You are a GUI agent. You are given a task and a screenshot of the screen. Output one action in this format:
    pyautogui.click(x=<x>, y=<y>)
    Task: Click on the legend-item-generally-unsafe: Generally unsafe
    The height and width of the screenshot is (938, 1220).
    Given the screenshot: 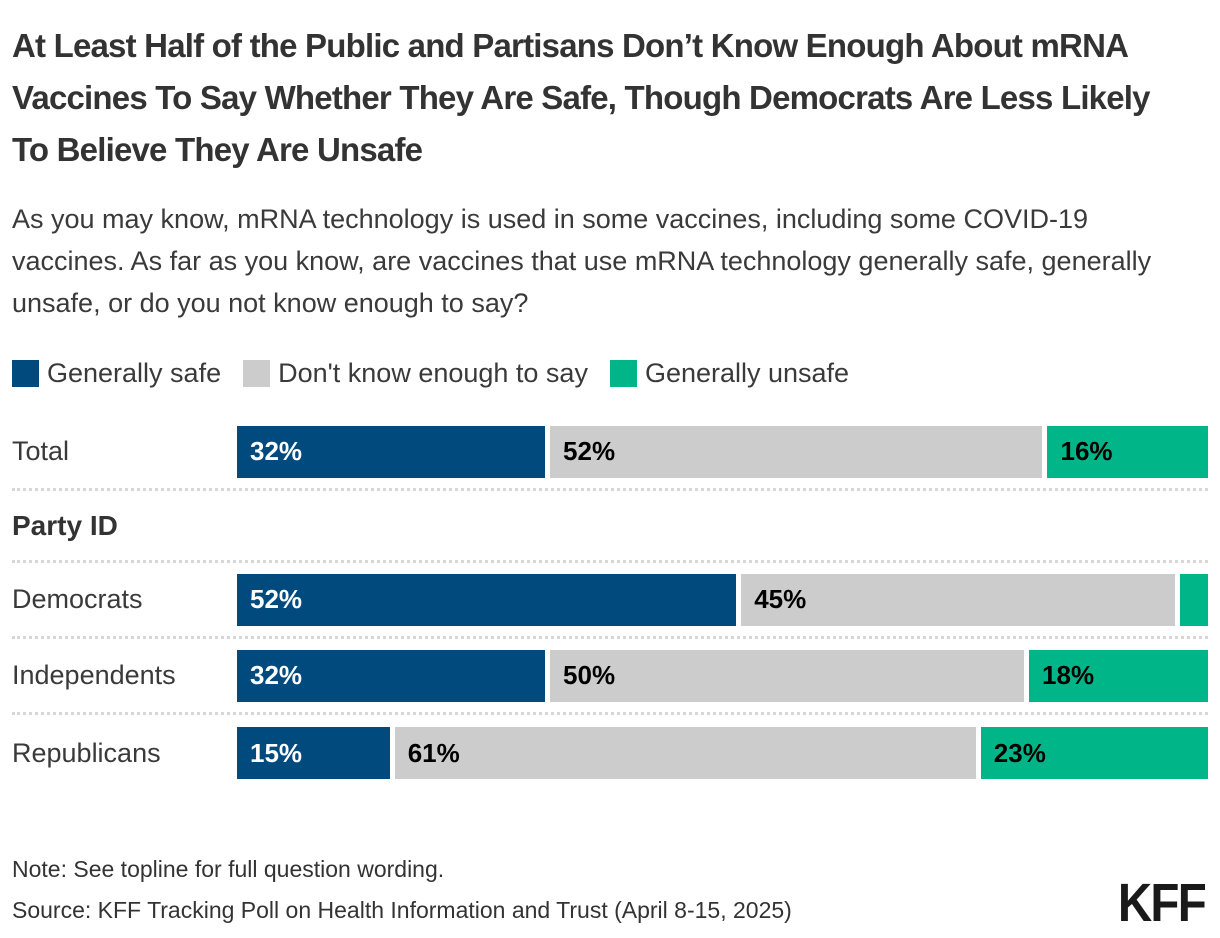 What is the action you would take?
    pyautogui.click(x=729, y=373)
    